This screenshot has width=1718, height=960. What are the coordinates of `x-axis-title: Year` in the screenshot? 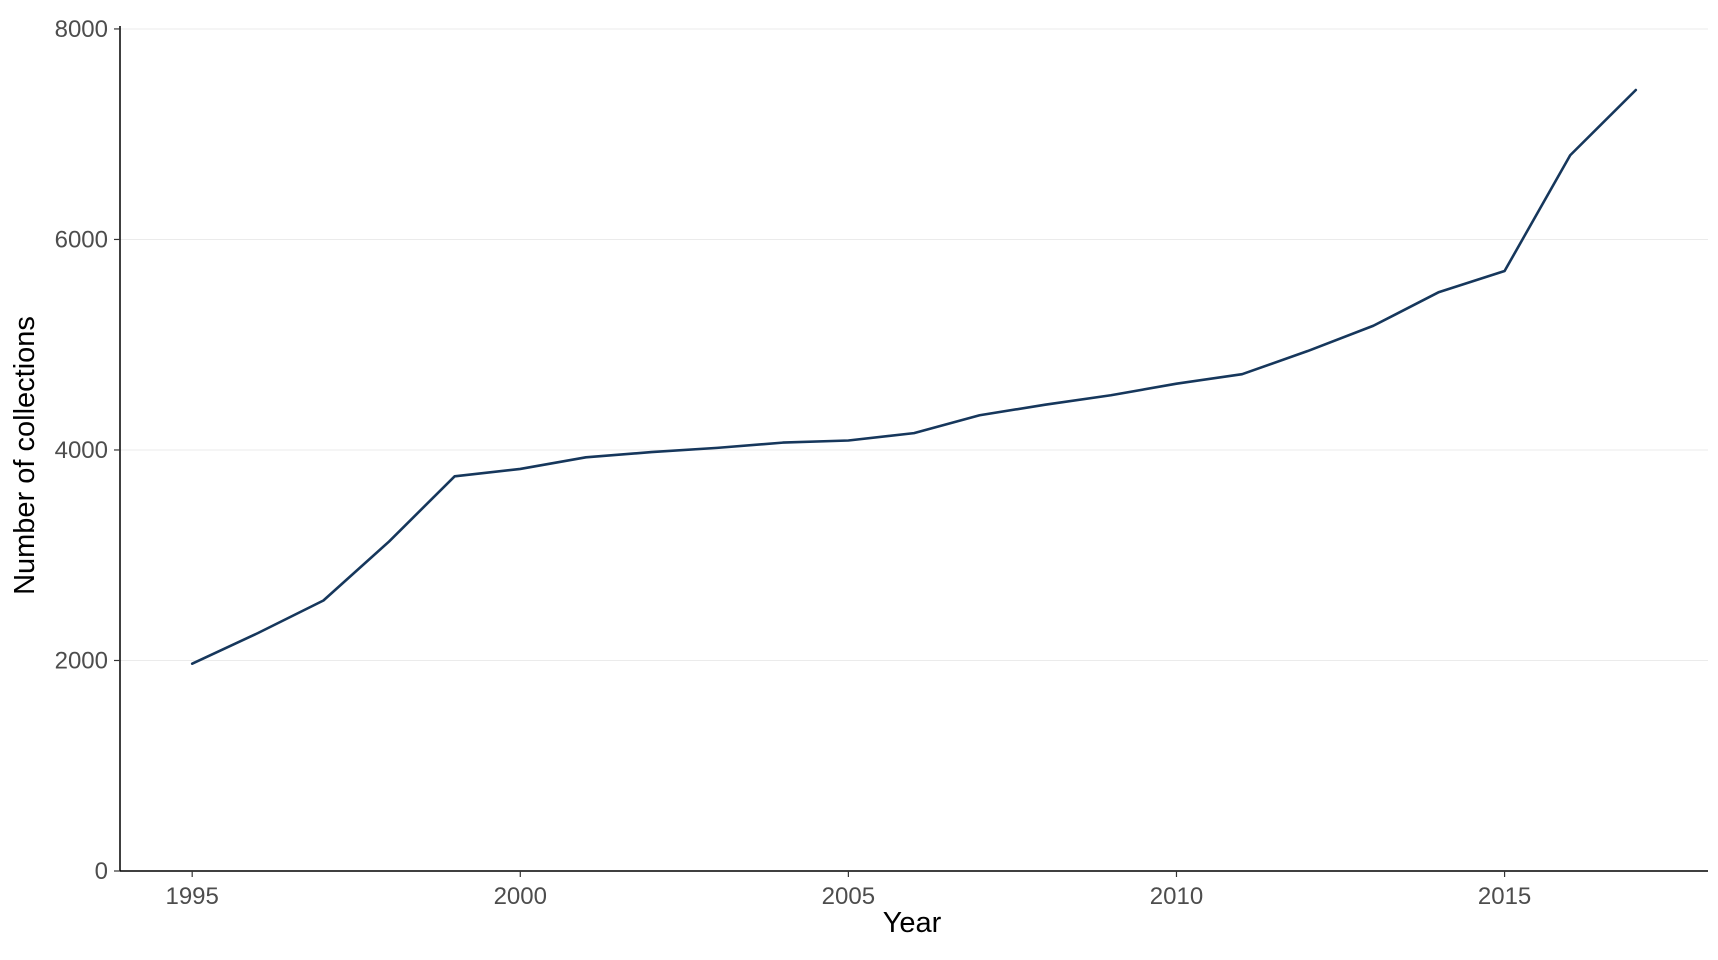 It's located at (912, 923).